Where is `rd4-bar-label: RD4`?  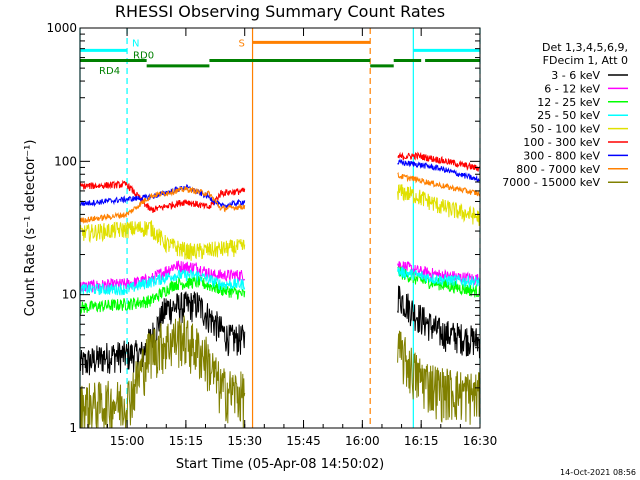 rd4-bar-label: RD4 is located at coordinates (109, 71).